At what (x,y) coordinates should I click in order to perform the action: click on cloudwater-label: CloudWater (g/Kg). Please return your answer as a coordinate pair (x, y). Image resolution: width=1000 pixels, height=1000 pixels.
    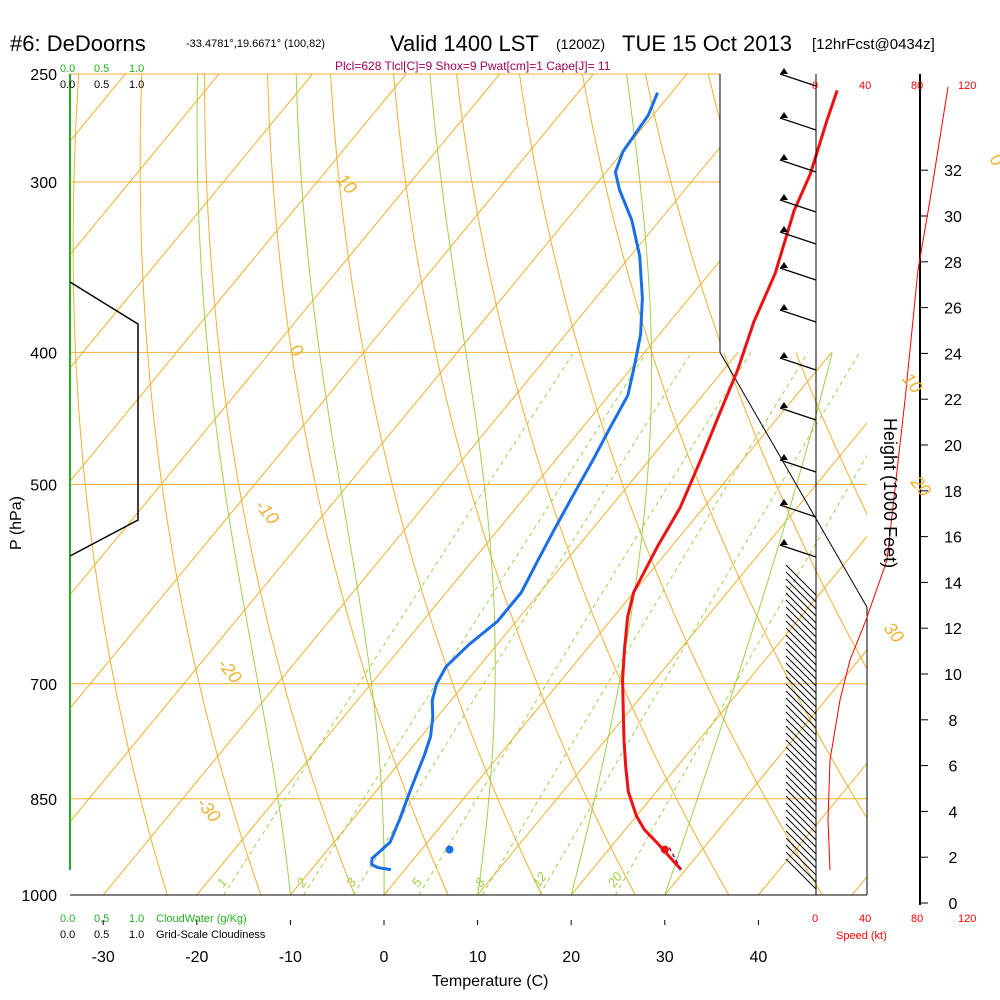
    Looking at the image, I should click on (201, 919).